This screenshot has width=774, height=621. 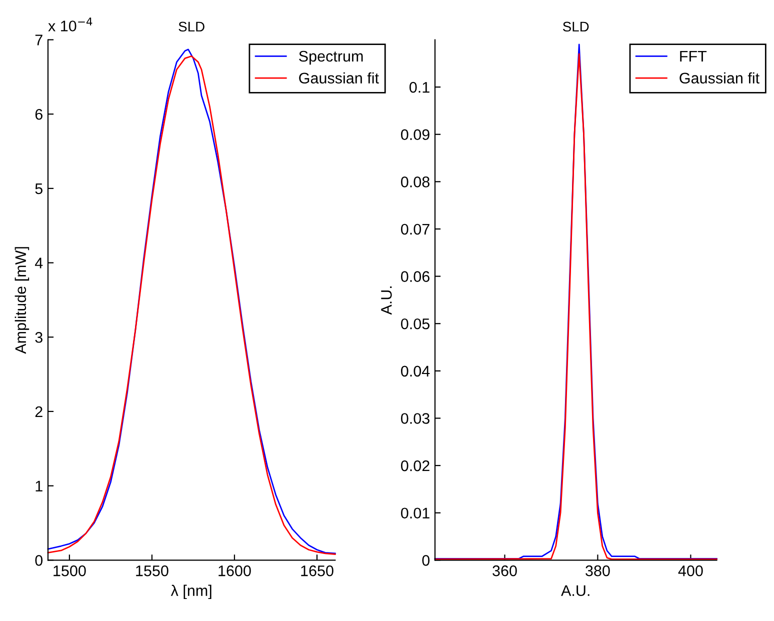 What do you see at coordinates (415, 134) in the screenshot?
I see `y-tick-label: 0.09` at bounding box center [415, 134].